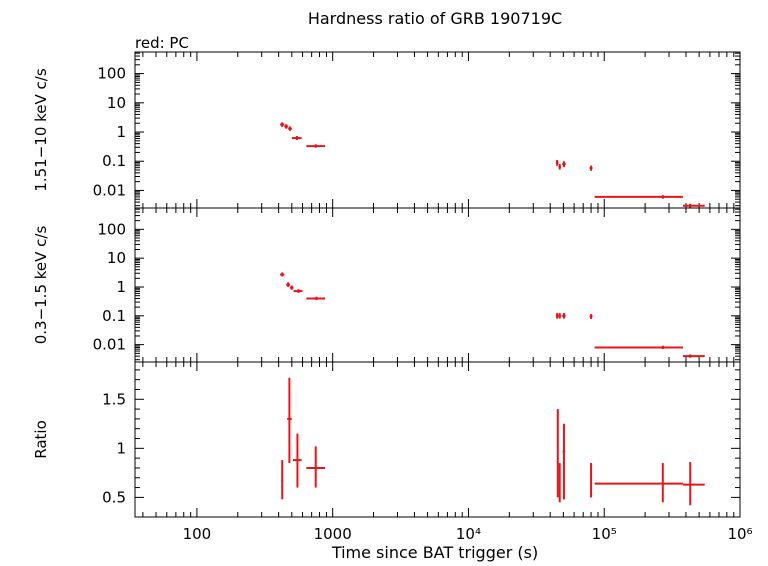  Describe the element at coordinates (41, 285) in the screenshot. I see `y-axis-label: 0.3−1.5 keV c/s` at that location.